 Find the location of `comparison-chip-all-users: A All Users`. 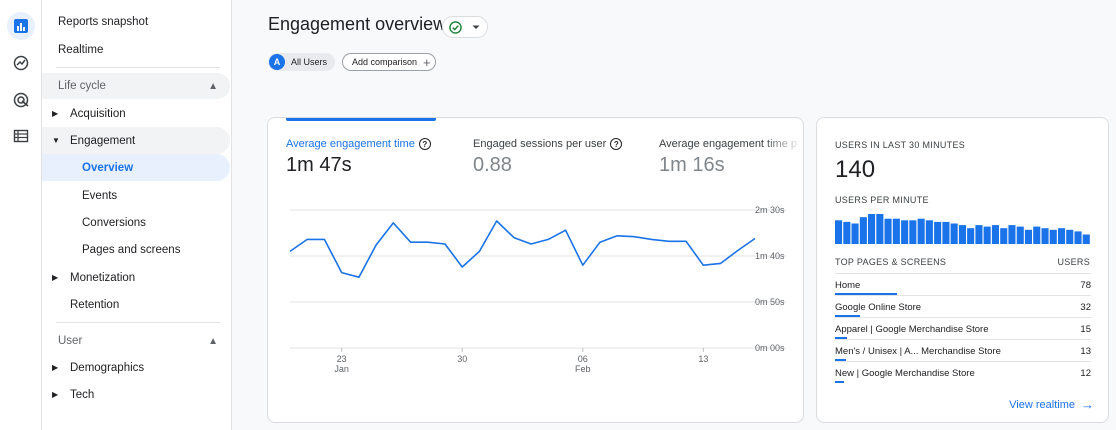

comparison-chip-all-users: A All Users is located at coordinates (302, 62).